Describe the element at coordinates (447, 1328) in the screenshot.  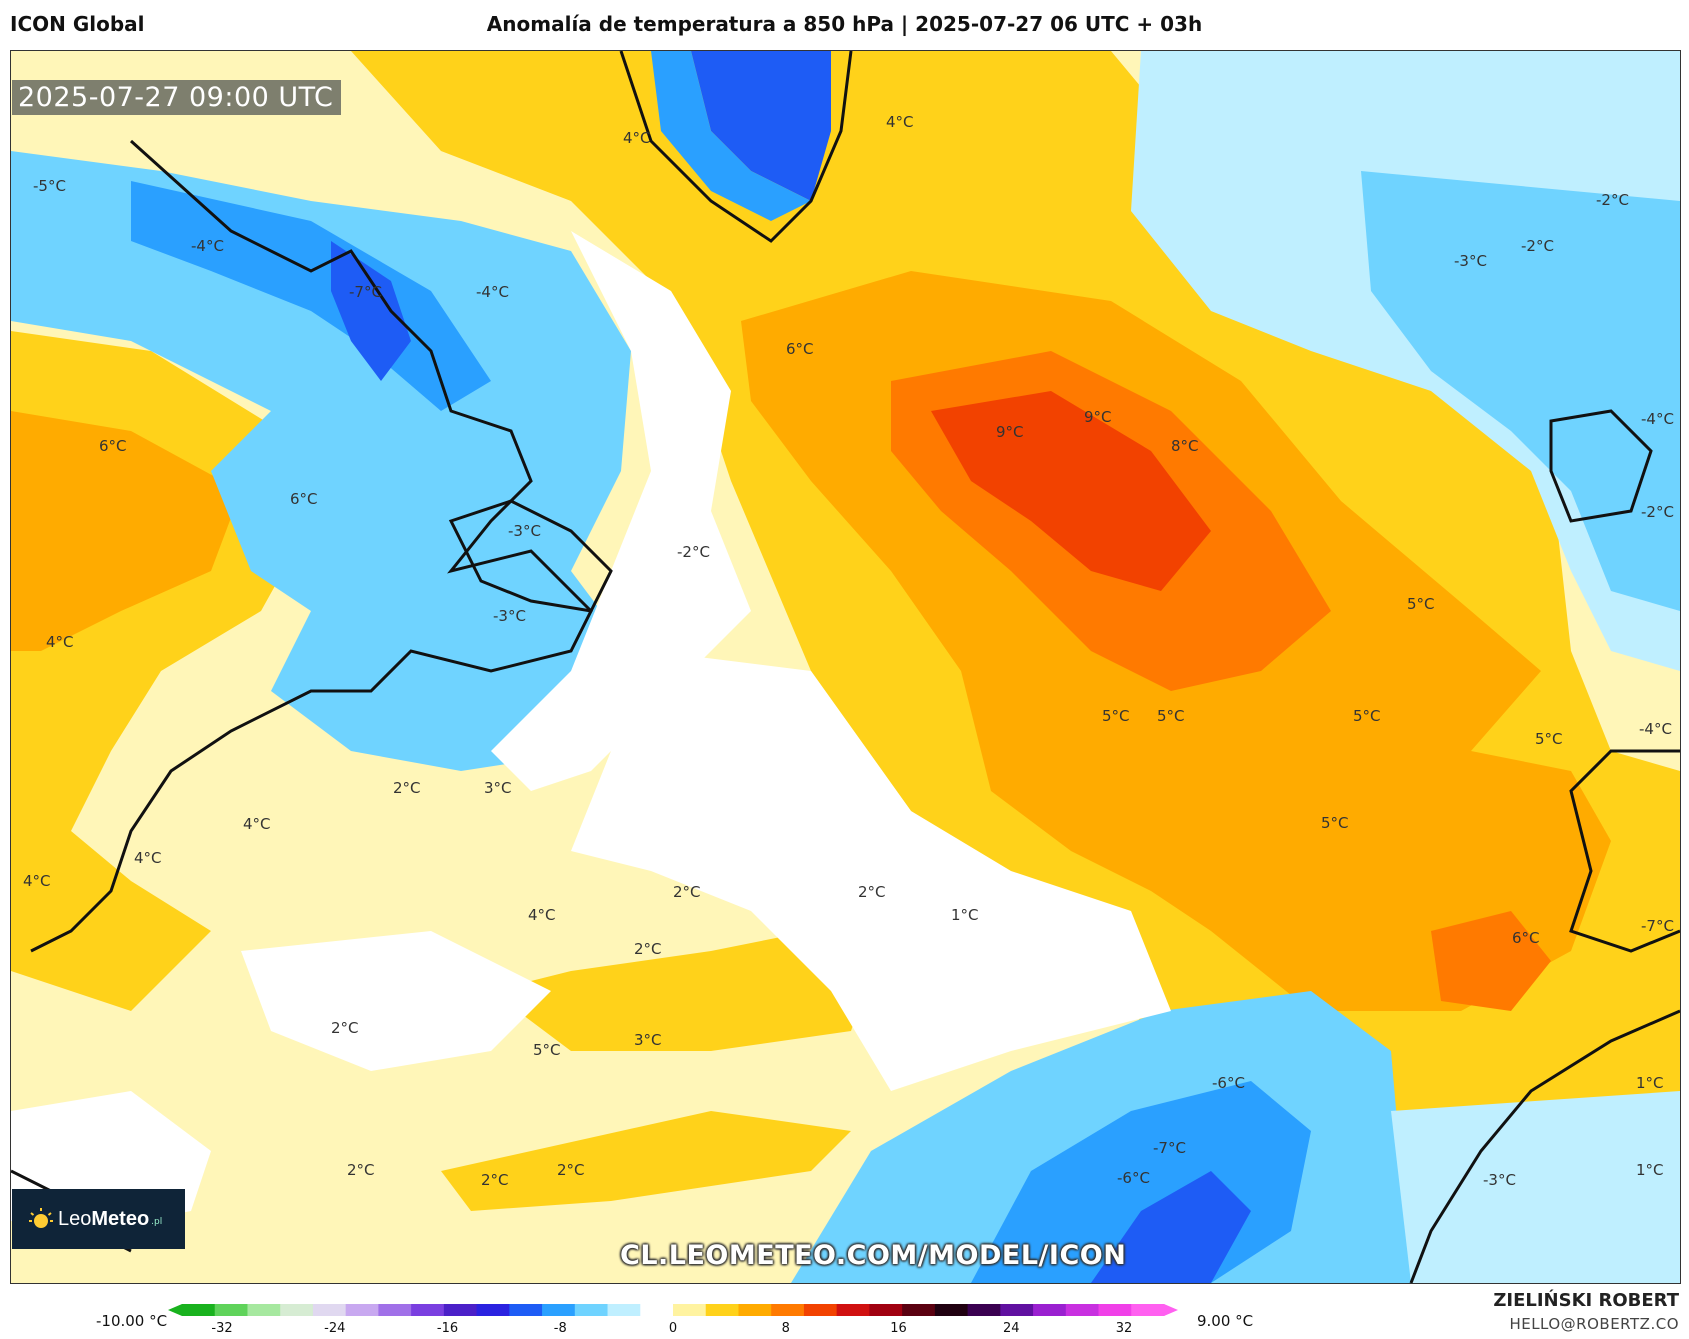
I see `colorbar-tick-label: -16` at that location.